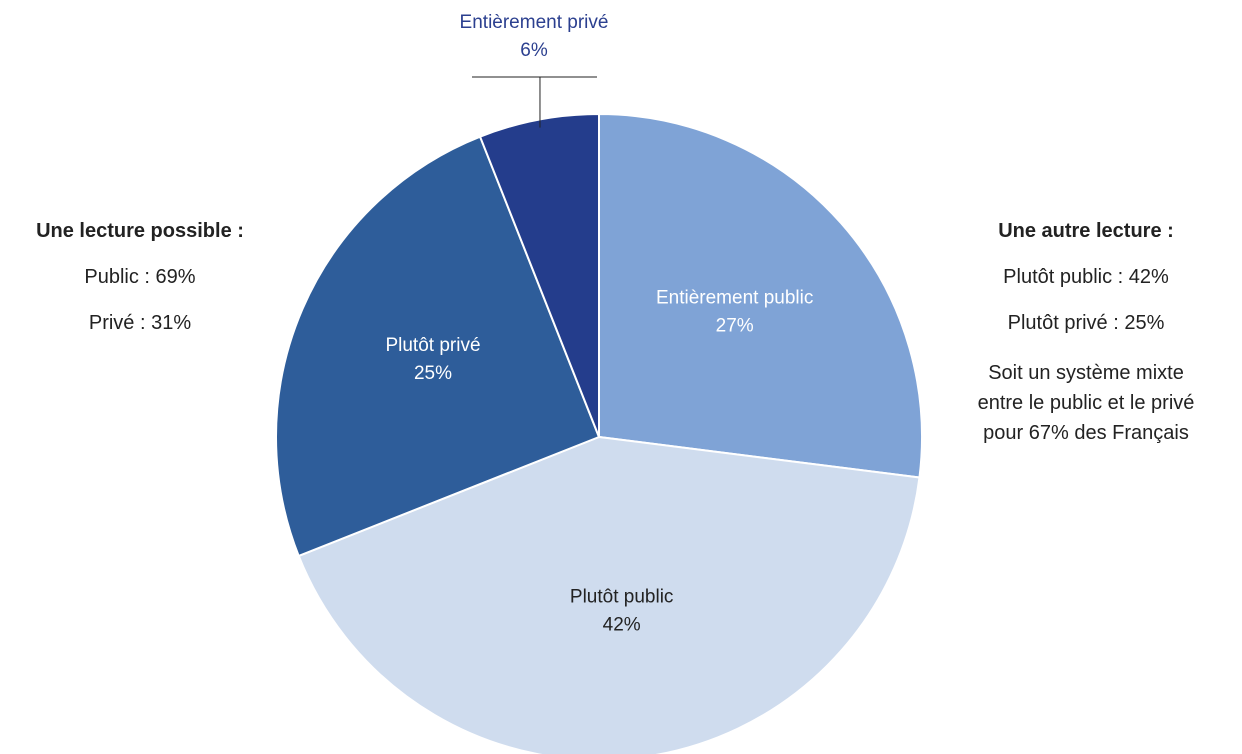 This screenshot has width=1242, height=754. Describe the element at coordinates (534, 50) in the screenshot. I see `slice-value-entierement-prive: 6%` at that location.